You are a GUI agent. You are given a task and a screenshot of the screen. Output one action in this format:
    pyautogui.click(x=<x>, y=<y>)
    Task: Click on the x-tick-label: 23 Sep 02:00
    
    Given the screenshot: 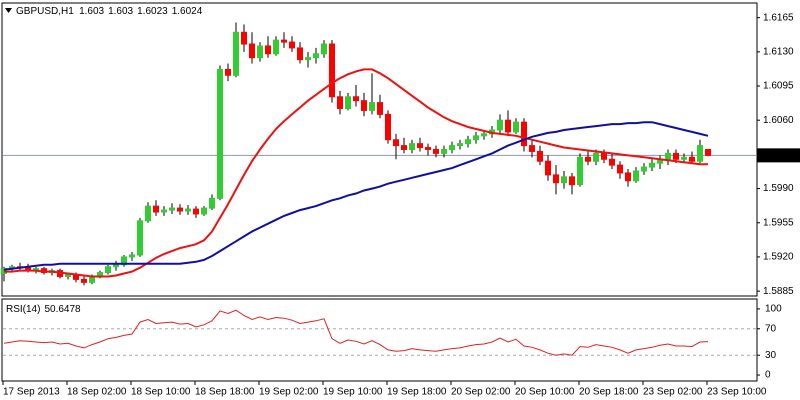 What is the action you would take?
    pyautogui.click(x=673, y=392)
    